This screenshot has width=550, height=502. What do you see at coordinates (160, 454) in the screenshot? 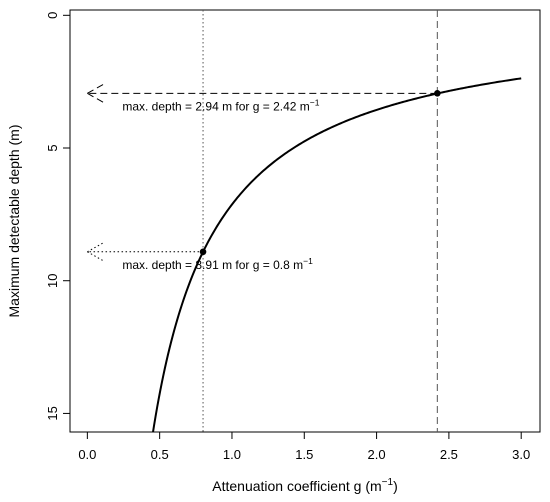
I see `x-tick-label: 0.5` at bounding box center [160, 454].